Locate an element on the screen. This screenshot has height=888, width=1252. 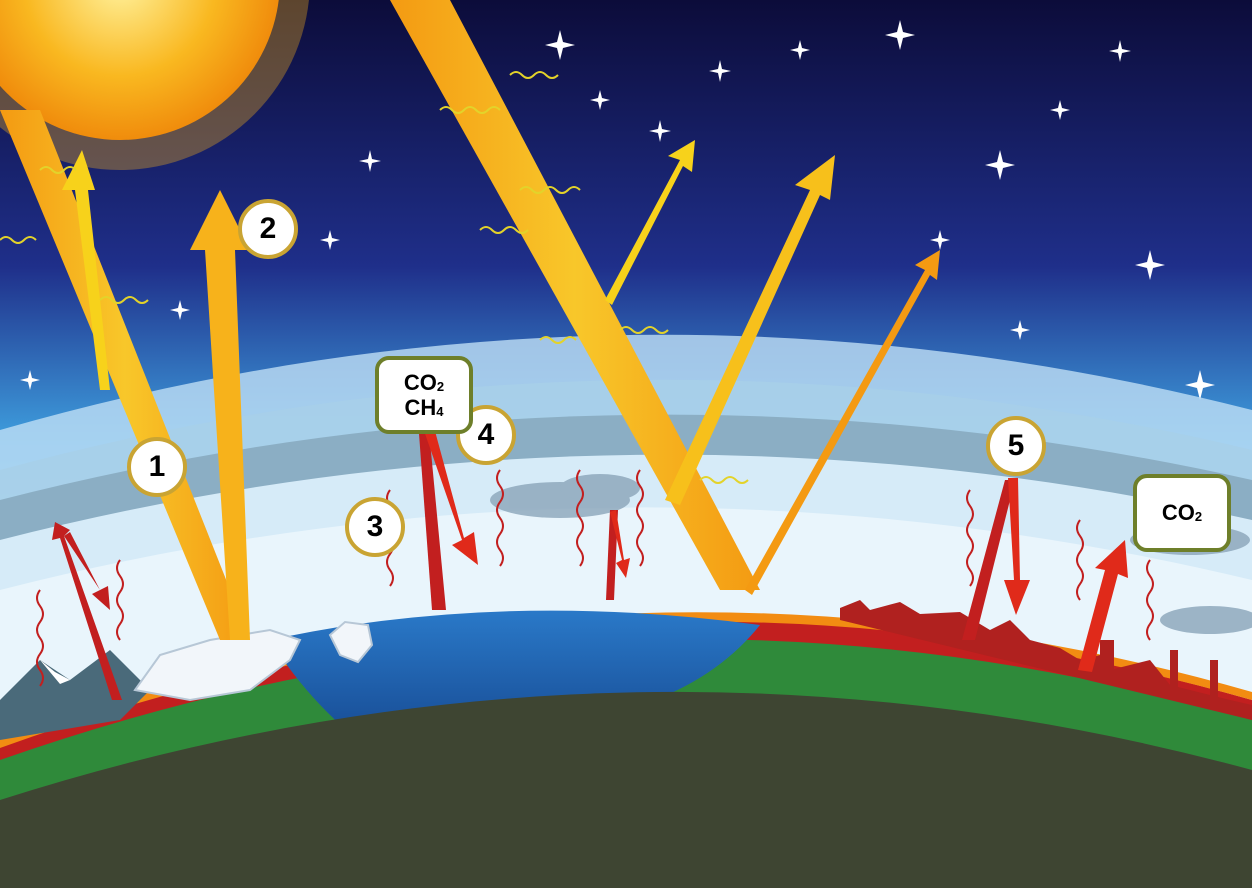
industrial-co2-label: CO2 is located at coordinates (1182, 513).